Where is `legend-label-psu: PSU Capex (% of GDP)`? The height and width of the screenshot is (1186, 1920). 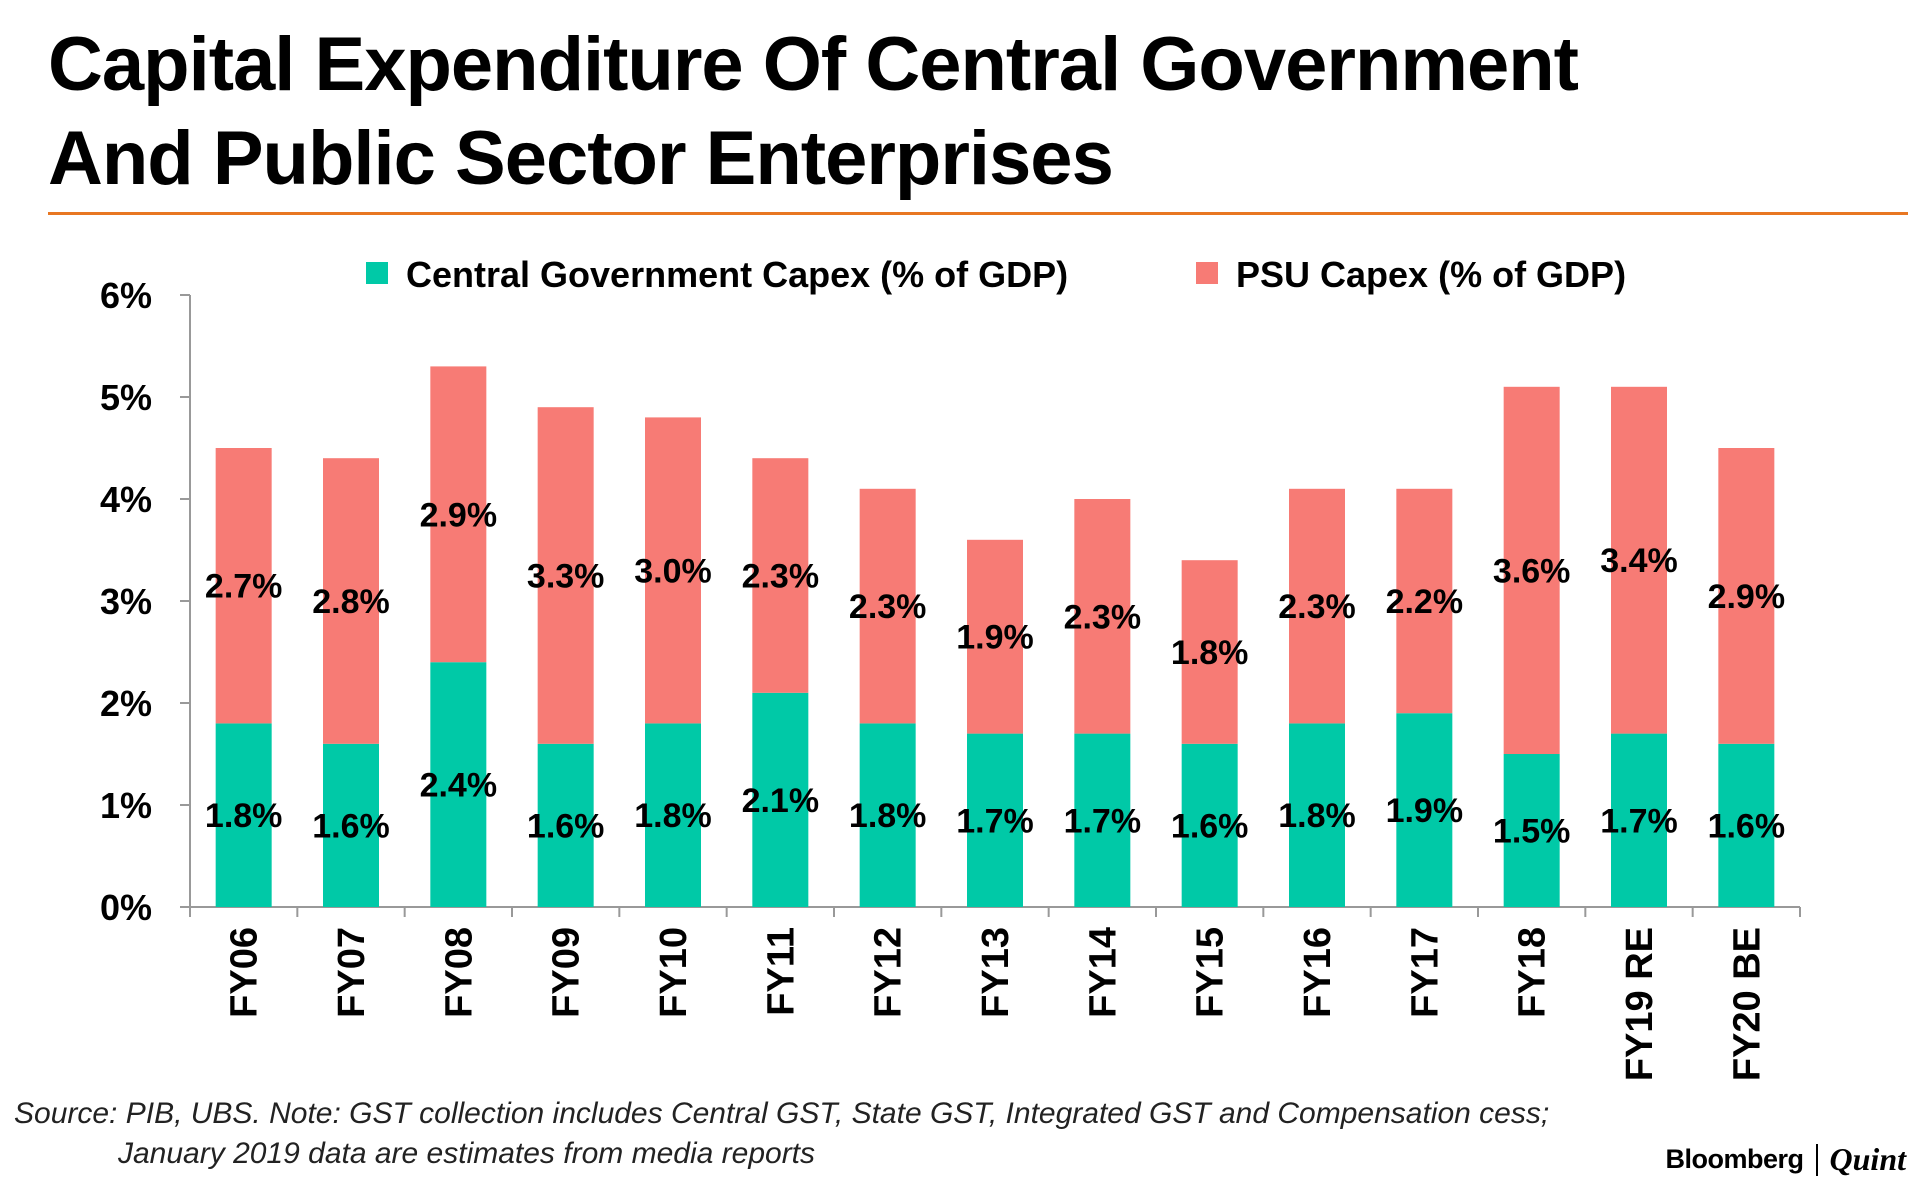 legend-label-psu: PSU Capex (% of GDP) is located at coordinates (1431, 274).